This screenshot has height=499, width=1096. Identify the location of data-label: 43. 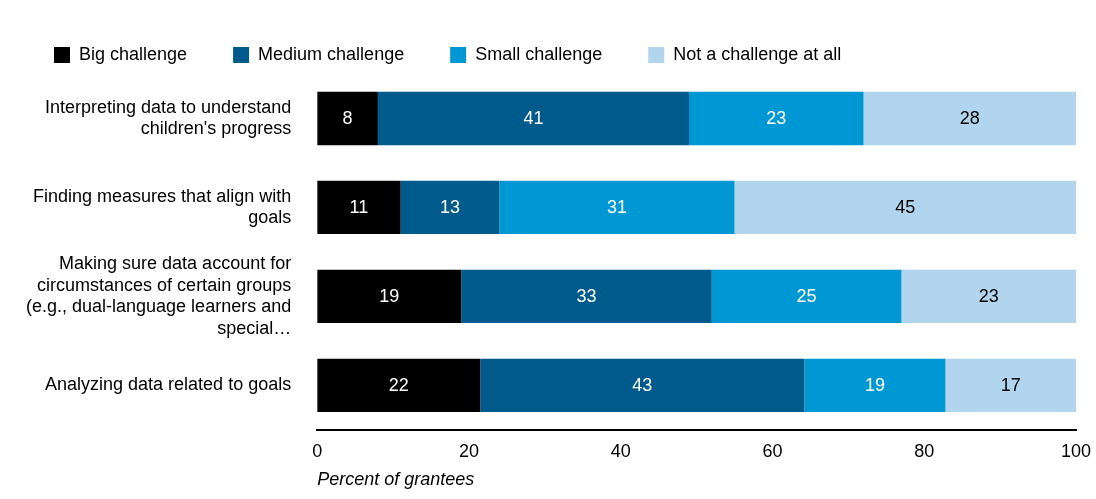
(642, 385).